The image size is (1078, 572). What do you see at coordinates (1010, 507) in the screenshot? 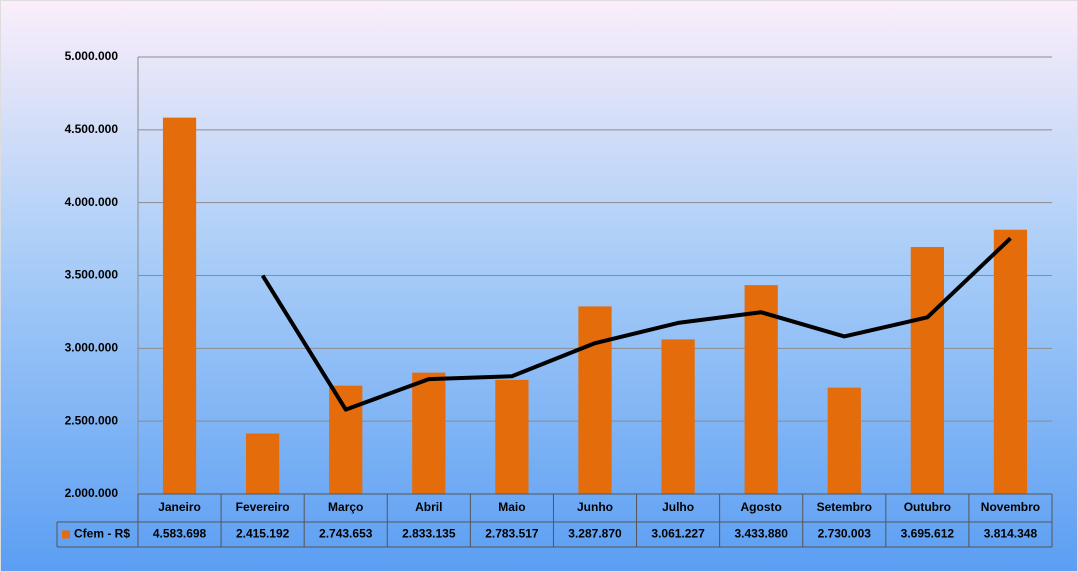
I see `x-tick-label: Novembro` at bounding box center [1010, 507].